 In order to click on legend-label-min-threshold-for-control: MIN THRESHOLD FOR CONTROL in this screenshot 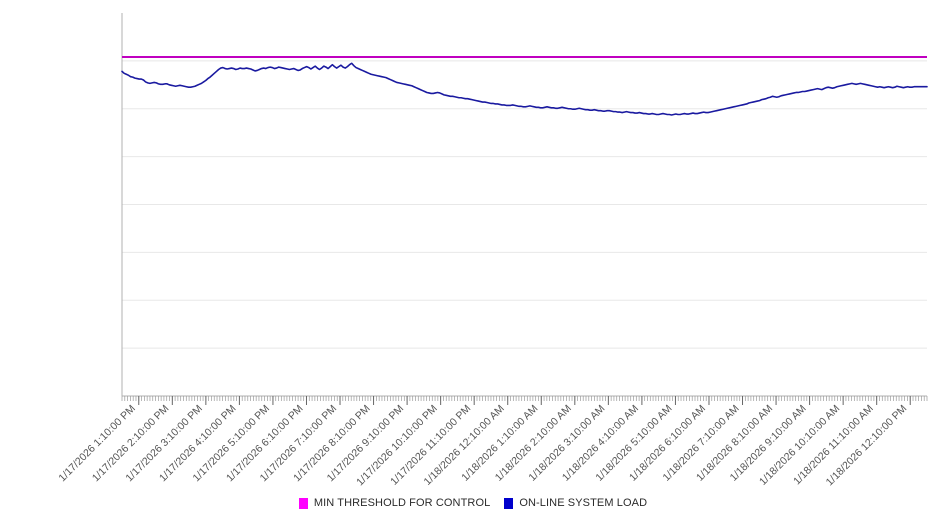, I will do `click(402, 503)`.